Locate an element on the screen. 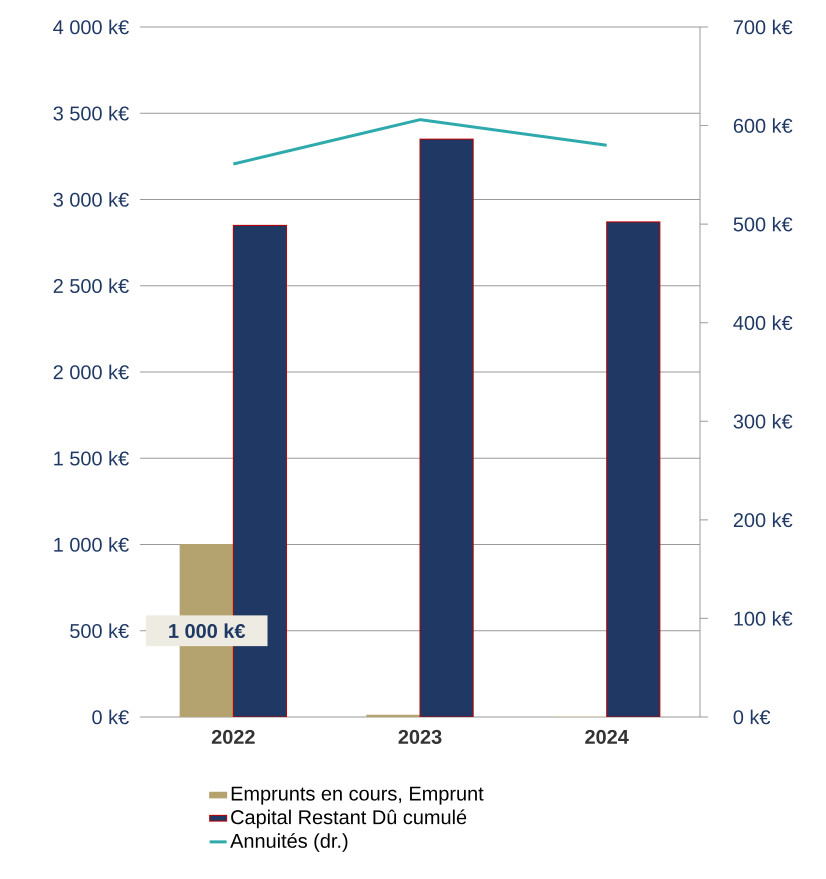  y2-tick-label: 600 k€ is located at coordinates (763, 125).